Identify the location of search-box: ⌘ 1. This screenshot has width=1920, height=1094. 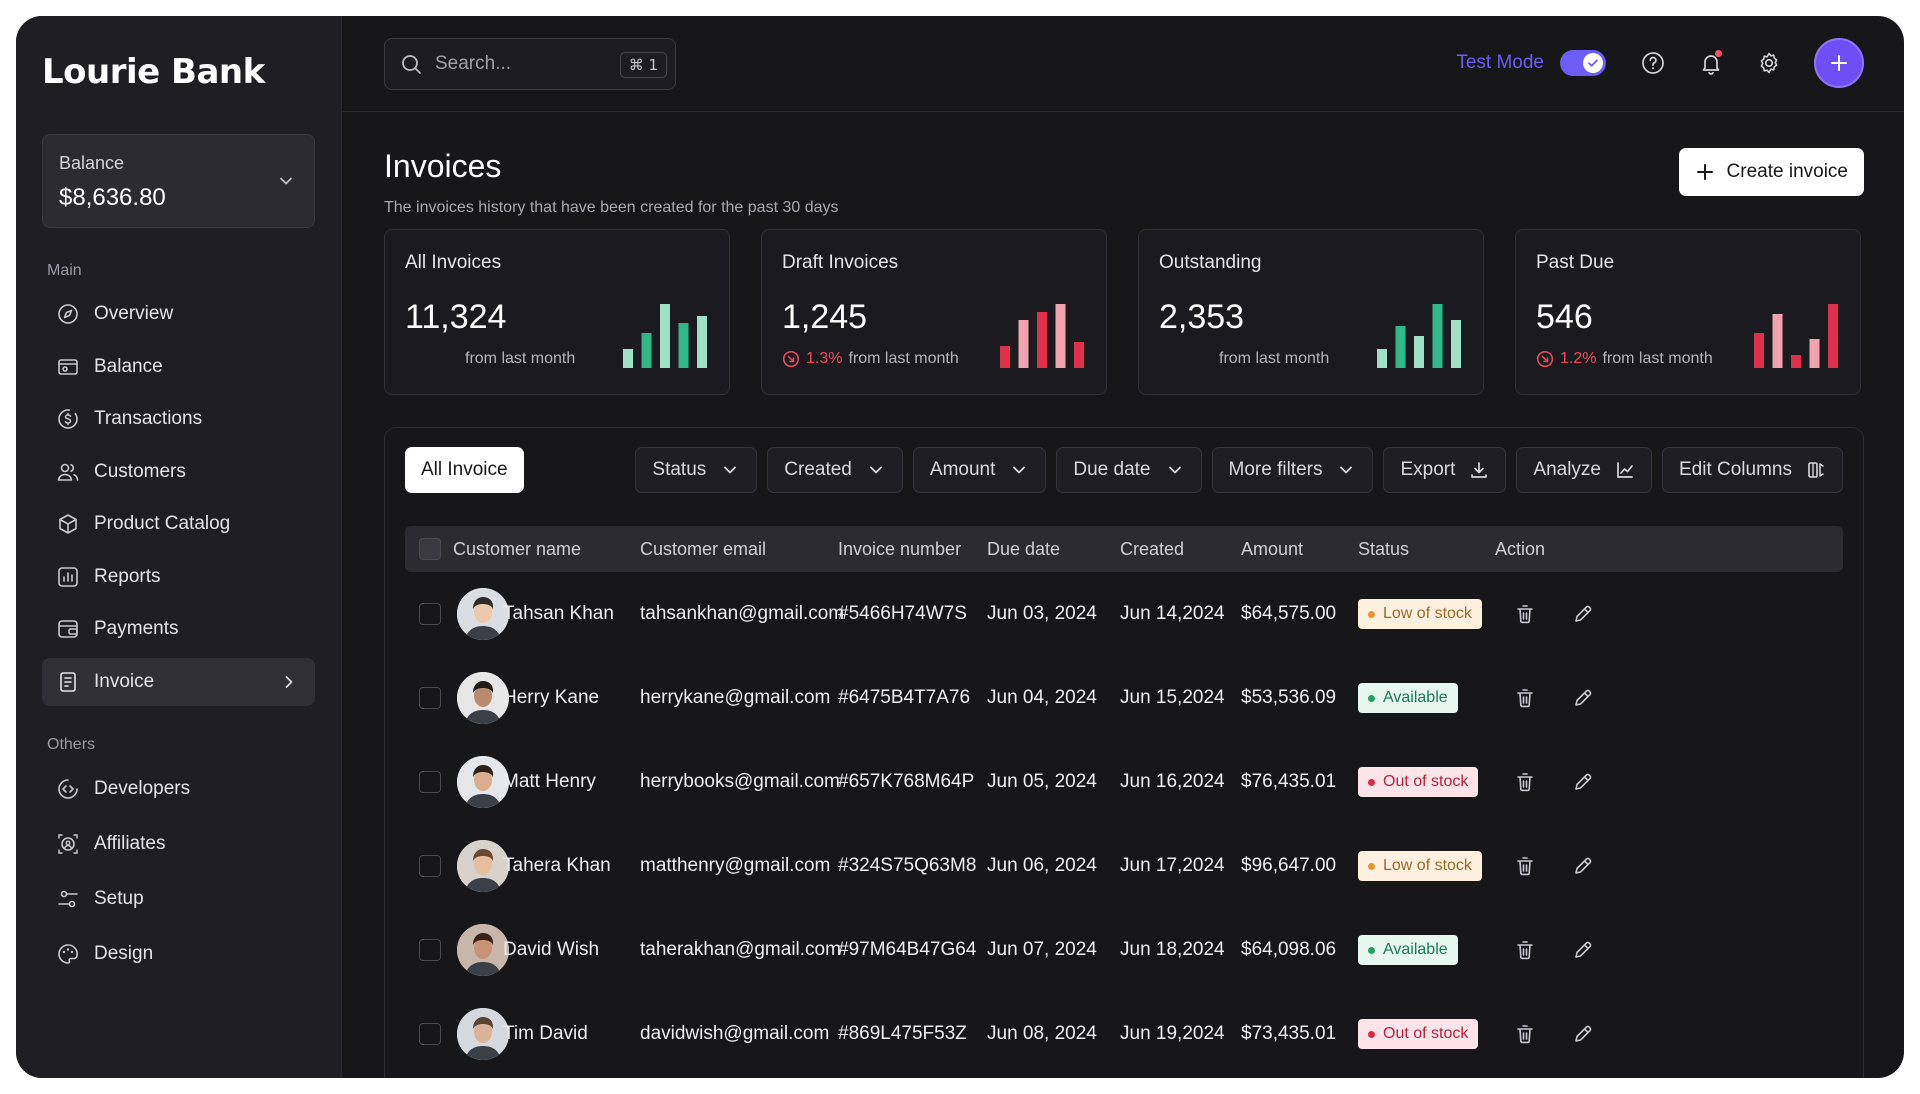
(530, 63).